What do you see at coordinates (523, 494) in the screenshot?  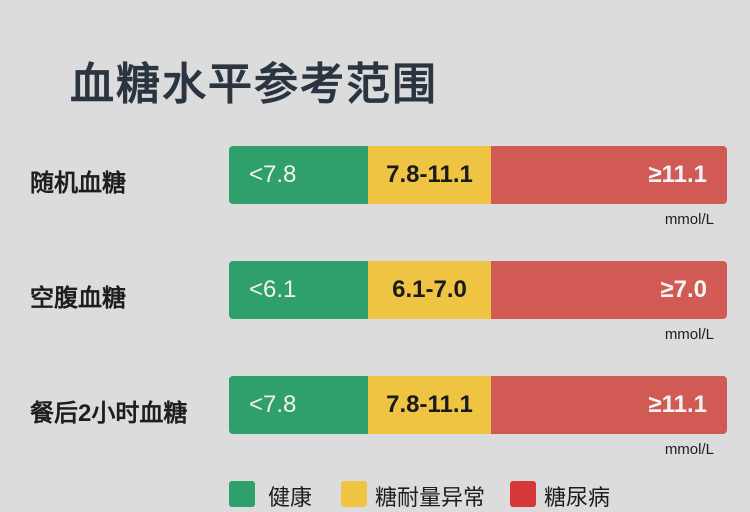 I see `legend-swatch-diabetes` at bounding box center [523, 494].